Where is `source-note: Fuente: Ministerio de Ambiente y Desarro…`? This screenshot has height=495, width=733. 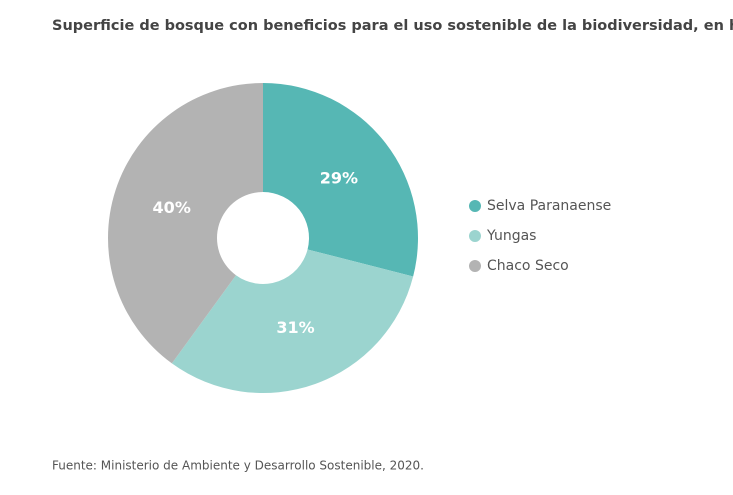
source-note: Fuente: Ministerio de Ambiente y Desarro… is located at coordinates (238, 466).